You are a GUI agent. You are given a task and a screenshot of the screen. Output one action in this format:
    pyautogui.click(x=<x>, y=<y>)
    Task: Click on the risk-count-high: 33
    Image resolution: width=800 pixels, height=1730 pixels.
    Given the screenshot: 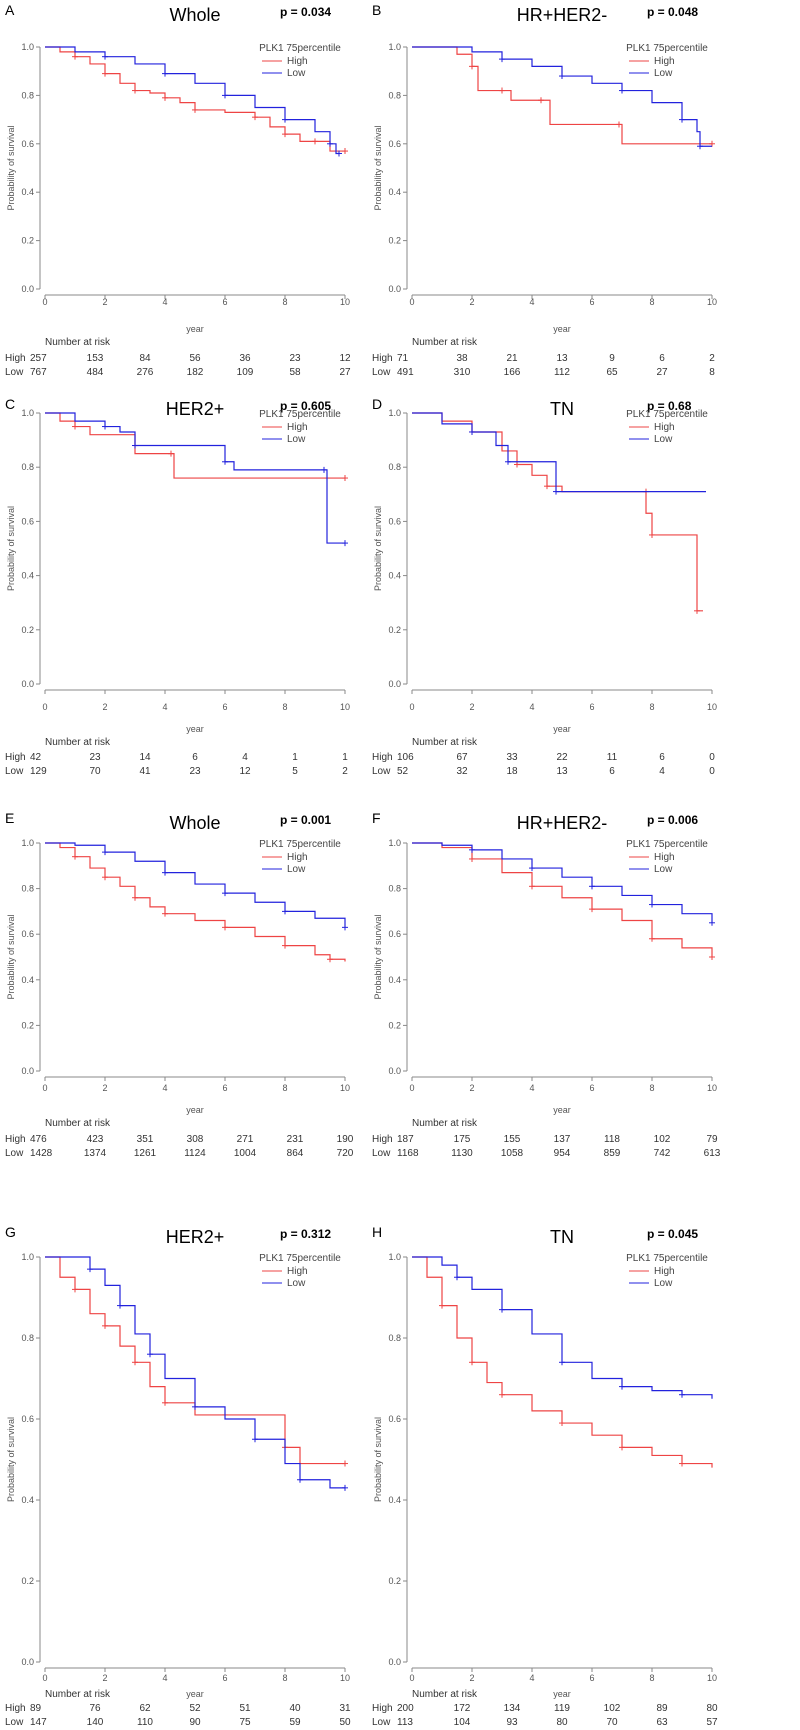 What is the action you would take?
    pyautogui.click(x=512, y=757)
    